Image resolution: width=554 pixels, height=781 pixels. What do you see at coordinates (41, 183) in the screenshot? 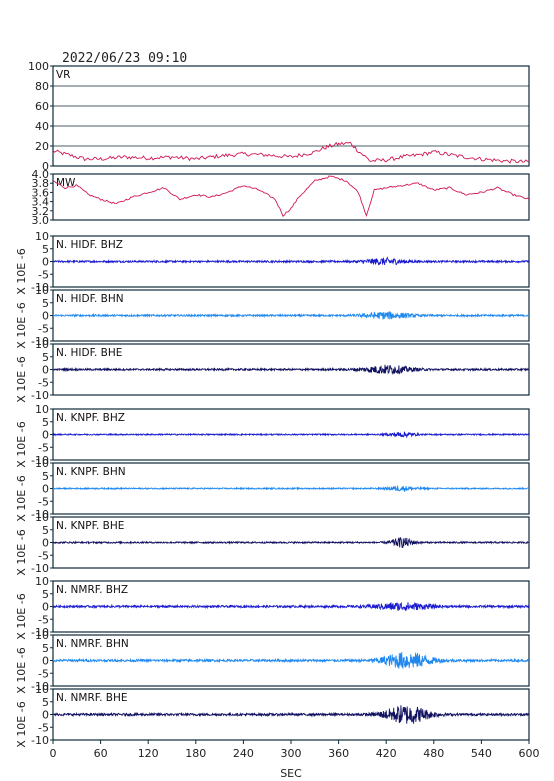
I see `y-tick-label: 3.8` at bounding box center [41, 183].